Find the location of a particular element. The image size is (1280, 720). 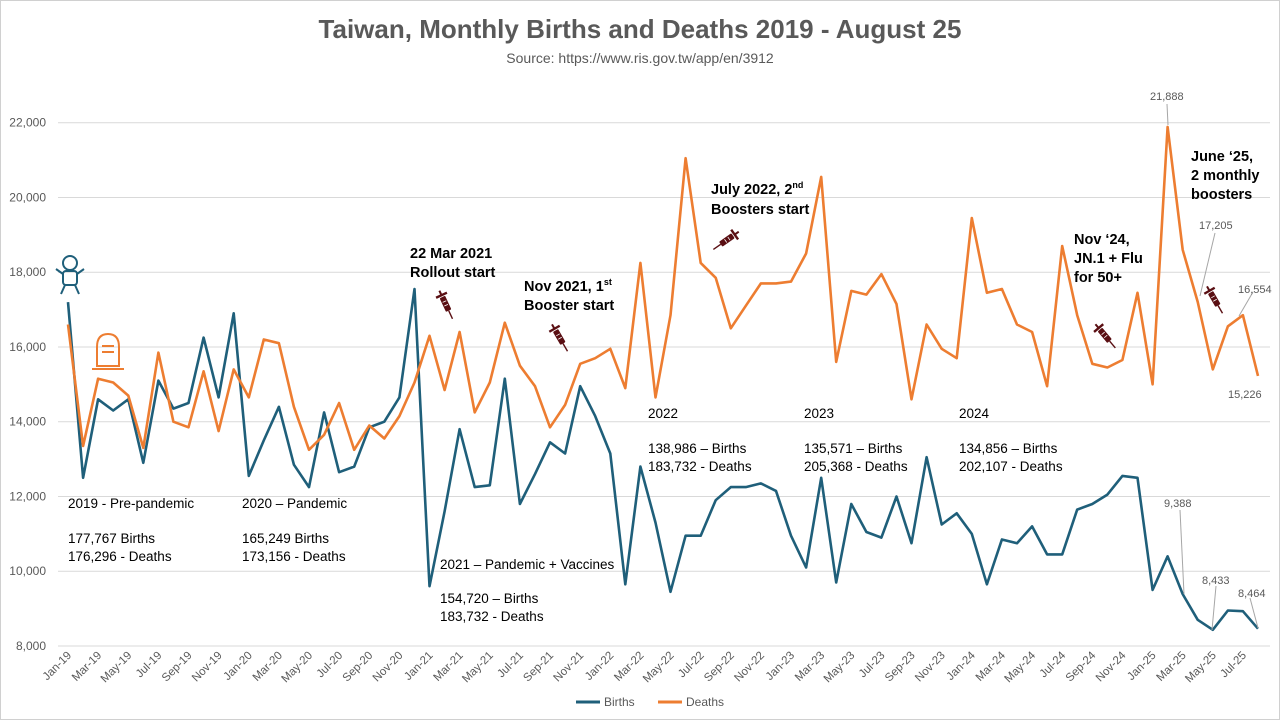

syringe-icon-booster2 is located at coordinates (726, 240).